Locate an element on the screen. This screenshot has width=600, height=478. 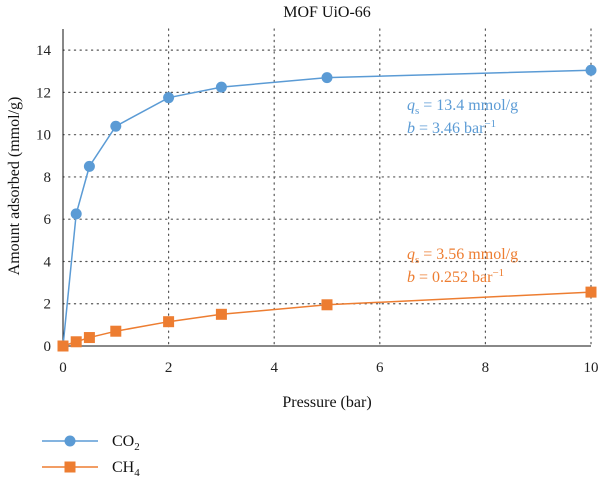
x-tick-labels: 0 2 4 6 8 10 is located at coordinates (328, 368).